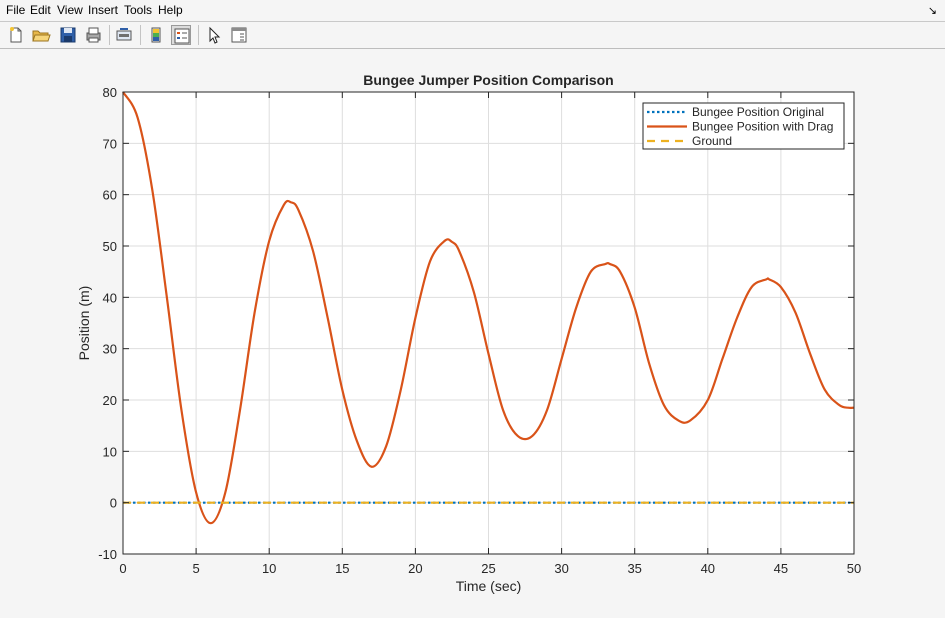  What do you see at coordinates (70, 10) in the screenshot?
I see `menu-view: View` at bounding box center [70, 10].